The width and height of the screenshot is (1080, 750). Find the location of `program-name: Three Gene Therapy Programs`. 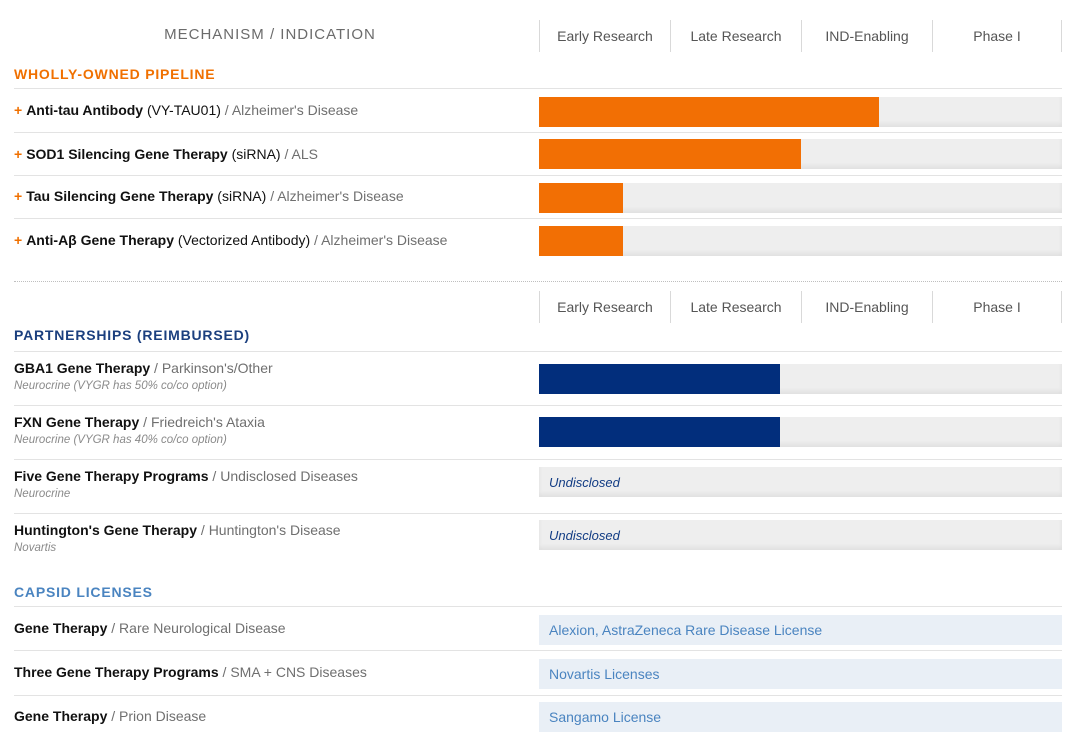

program-name: Three Gene Therapy Programs is located at coordinates (116, 672).